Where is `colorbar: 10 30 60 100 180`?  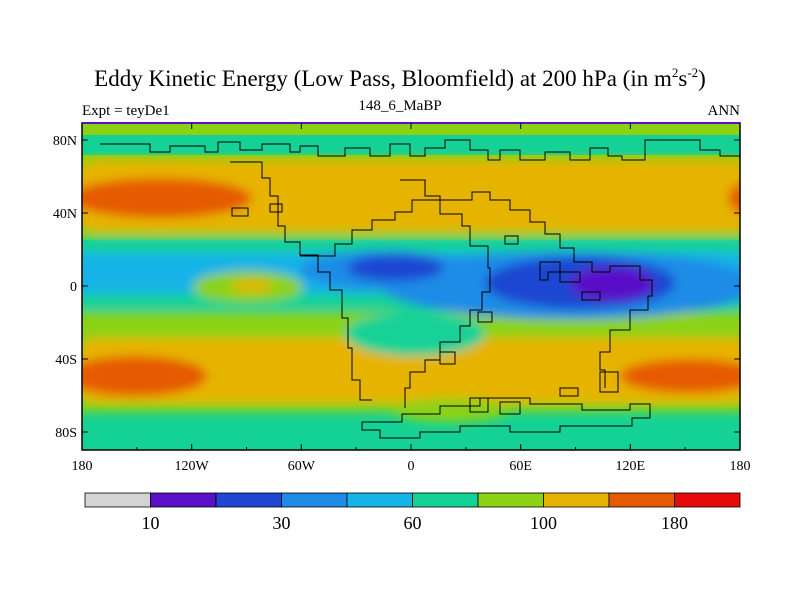
colorbar: 10 30 60 100 180 is located at coordinates (412, 512).